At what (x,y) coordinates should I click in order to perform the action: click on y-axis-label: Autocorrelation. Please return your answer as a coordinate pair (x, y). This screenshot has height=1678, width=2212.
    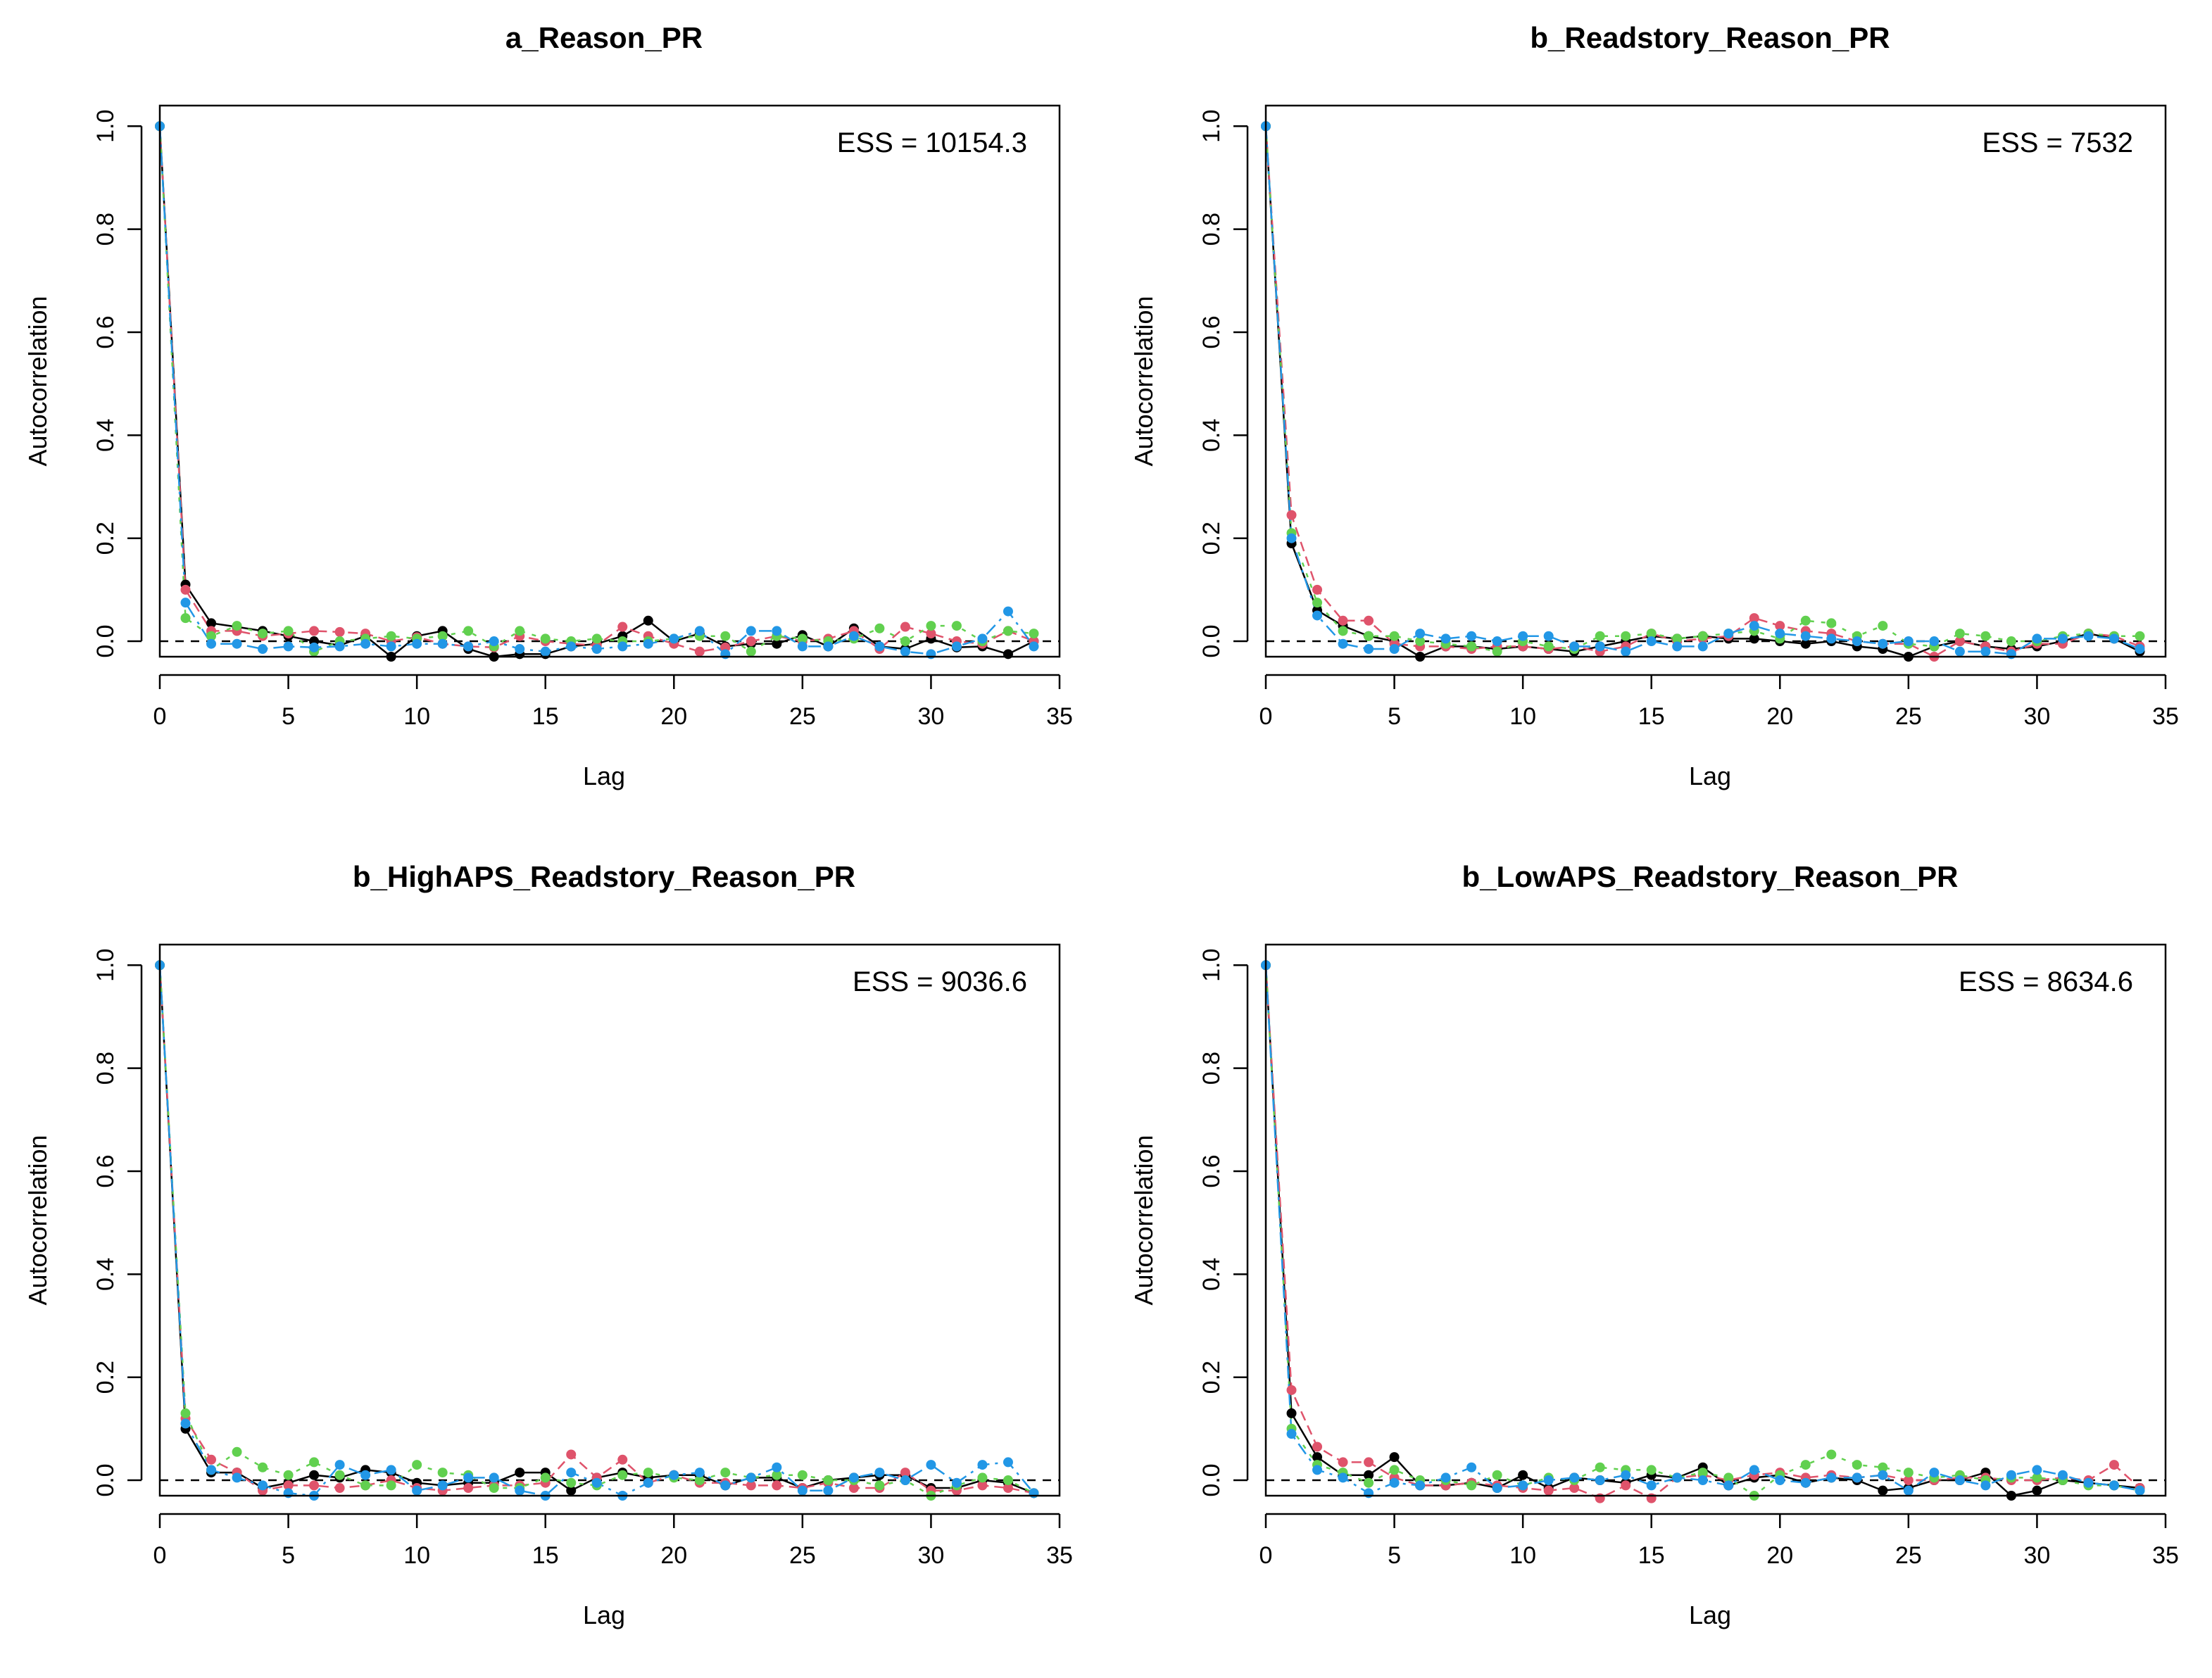
    Looking at the image, I should click on (1143, 1220).